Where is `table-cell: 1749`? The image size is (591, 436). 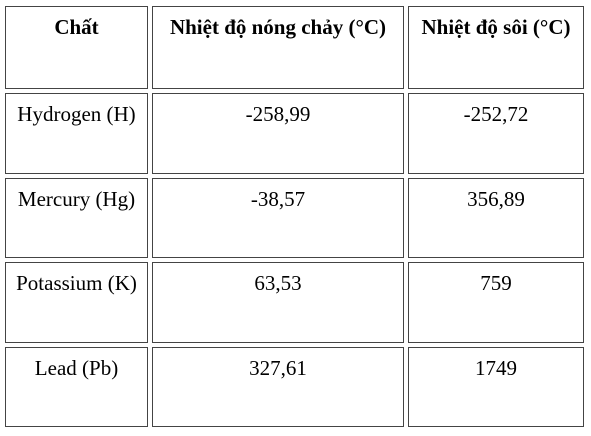 table-cell: 1749 is located at coordinates (496, 387).